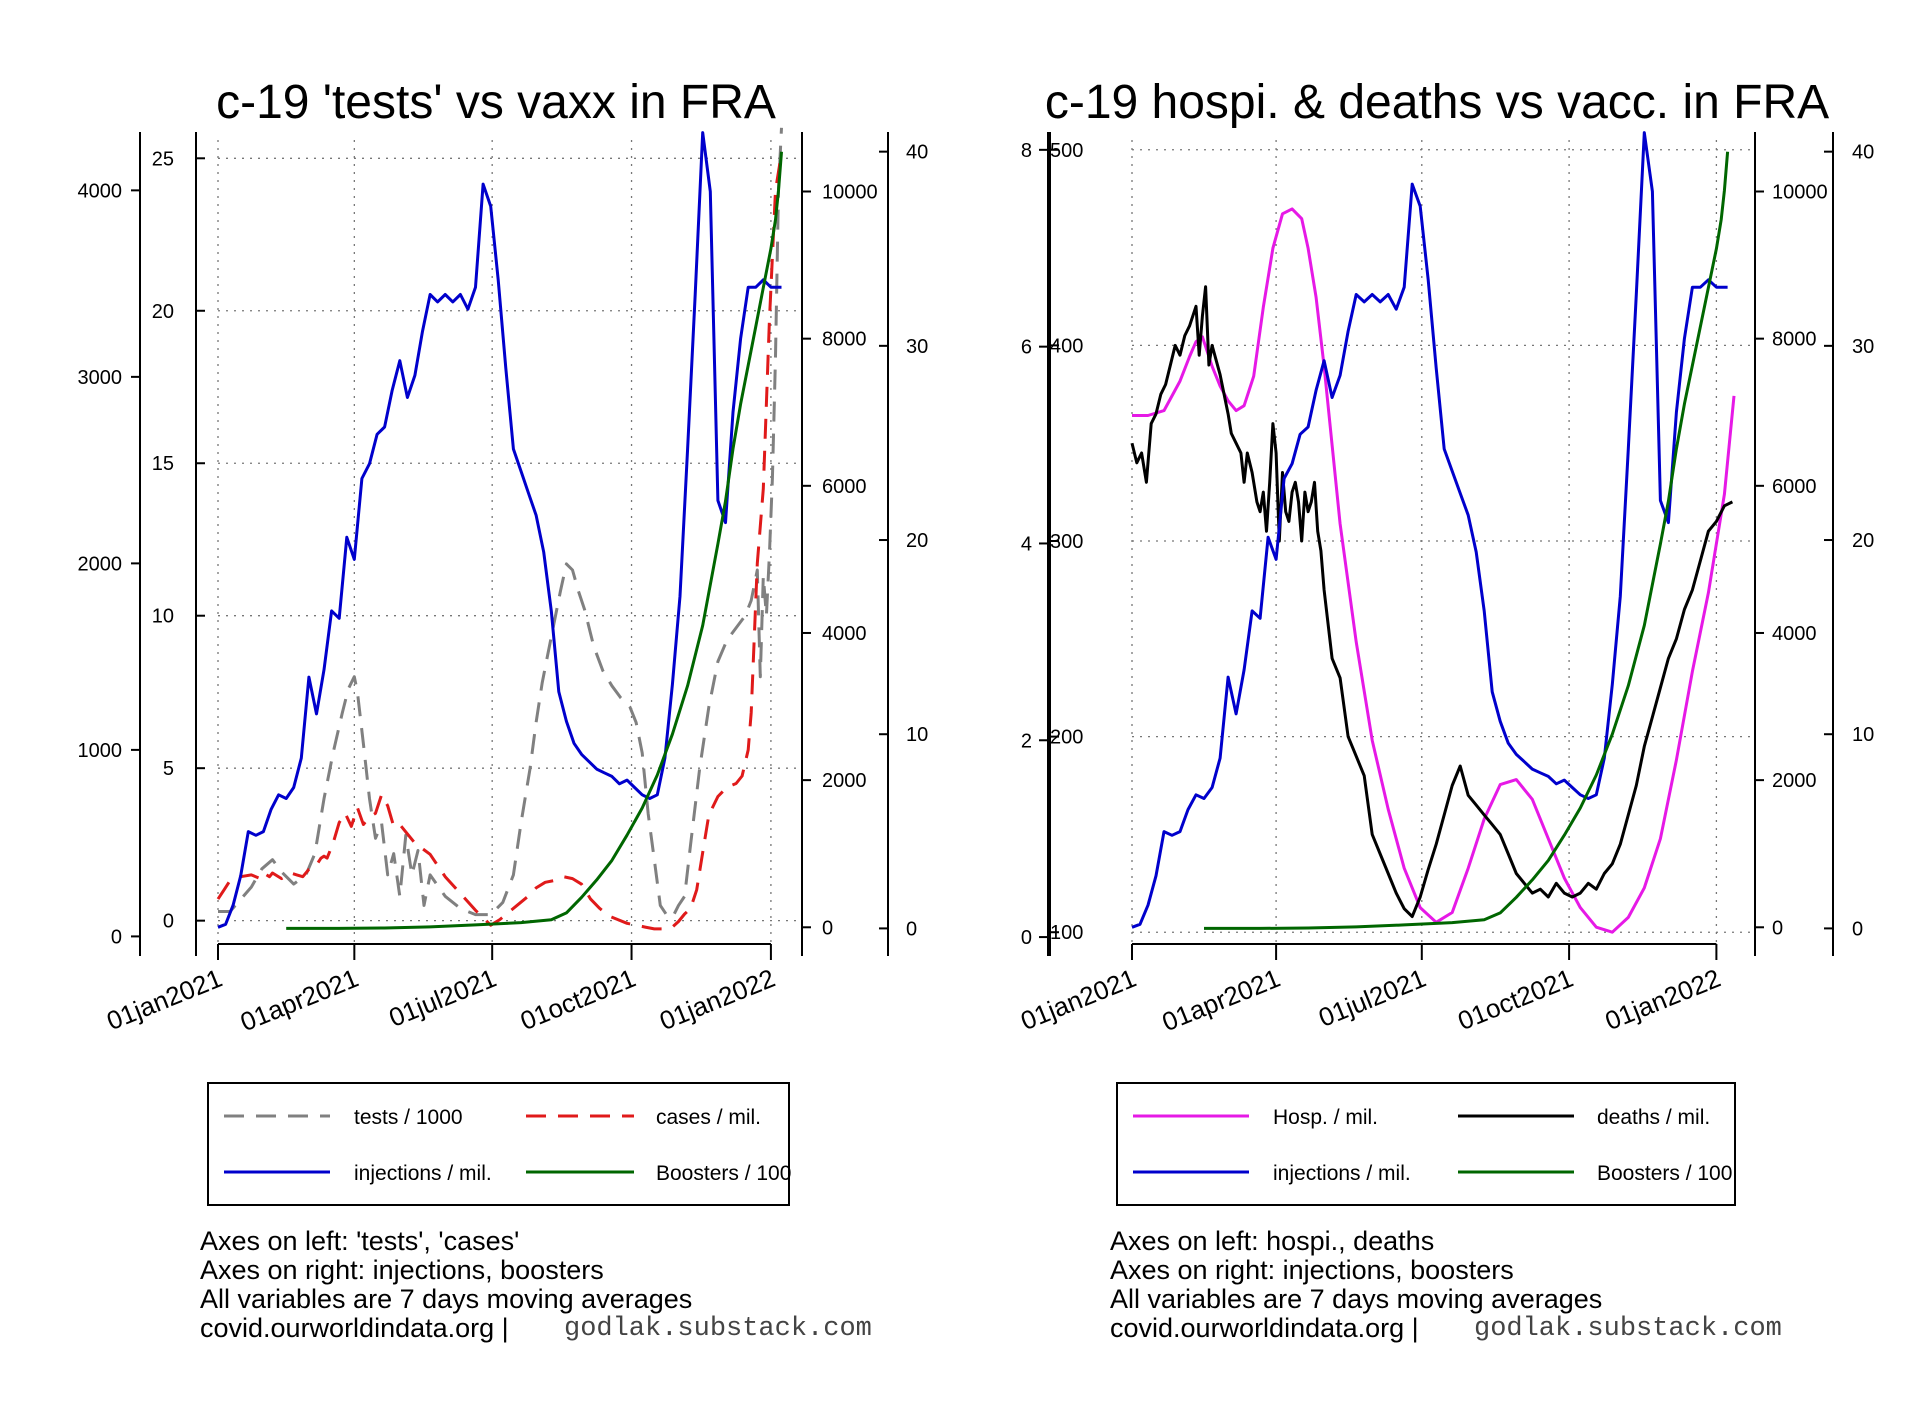 The width and height of the screenshot is (1930, 1404). Describe the element at coordinates (359, 1241) in the screenshot. I see `note-line-1: Axes on left: 'tests', 'cases'` at that location.